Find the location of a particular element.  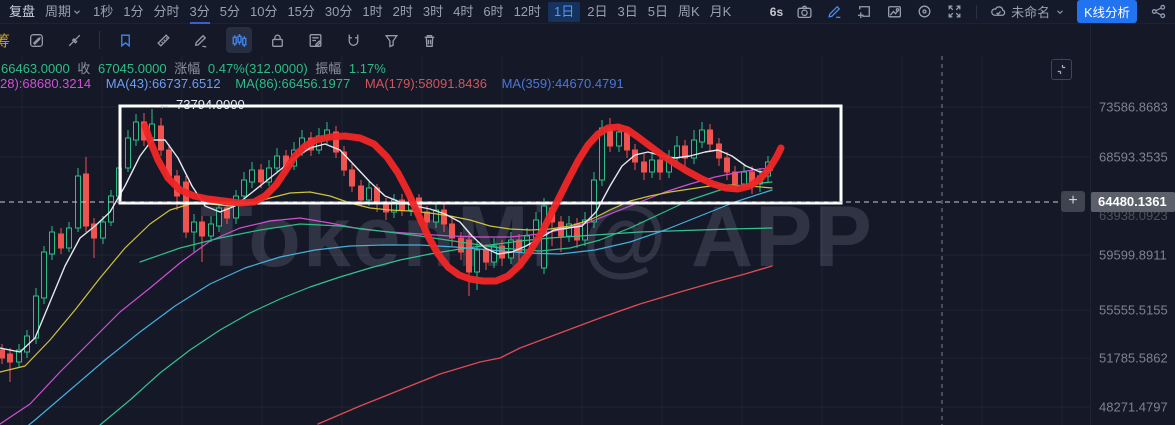

drawn-rectangle-annotation is located at coordinates (480, 154).